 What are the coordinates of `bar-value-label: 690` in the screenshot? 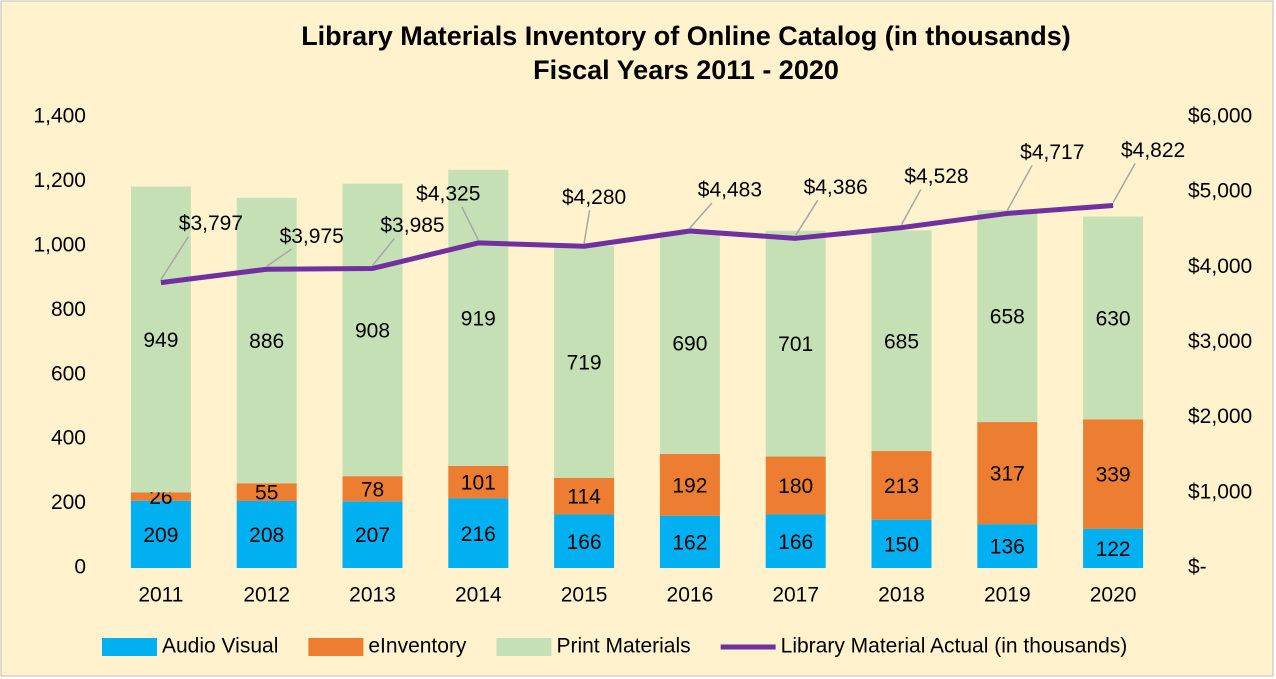 It's located at (689, 343).